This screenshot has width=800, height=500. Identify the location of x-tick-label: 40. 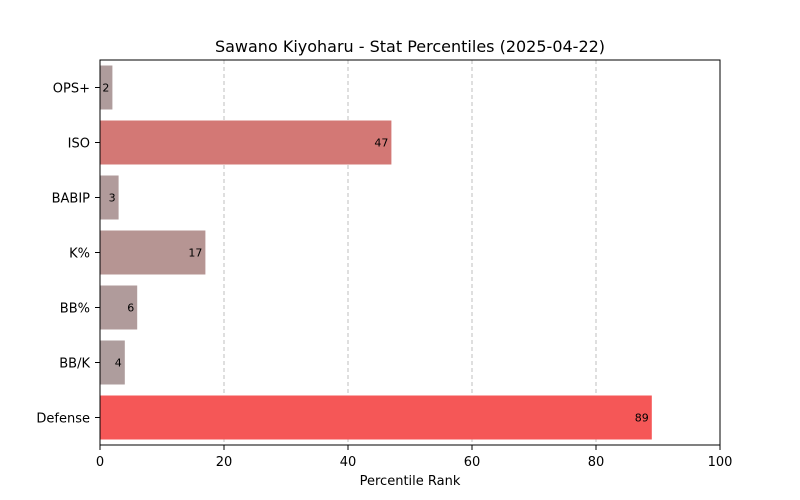
(348, 462).